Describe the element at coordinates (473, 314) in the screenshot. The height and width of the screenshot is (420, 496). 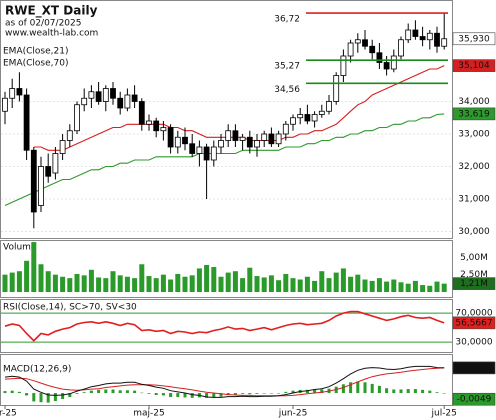
I see `y-tick-label: 70,0000` at that location.